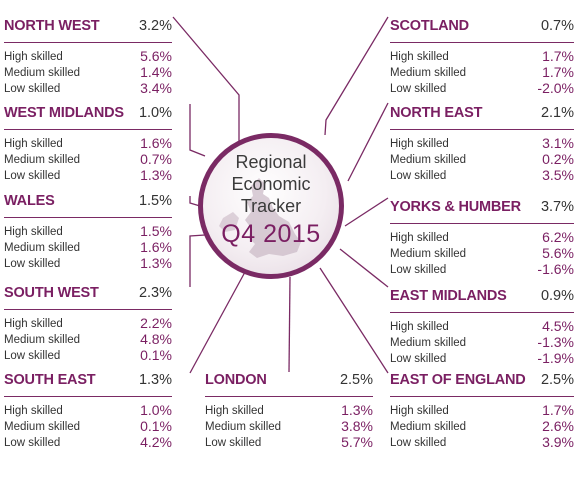  What do you see at coordinates (366, 212) in the screenshot?
I see `connector-yorks-humber` at bounding box center [366, 212].